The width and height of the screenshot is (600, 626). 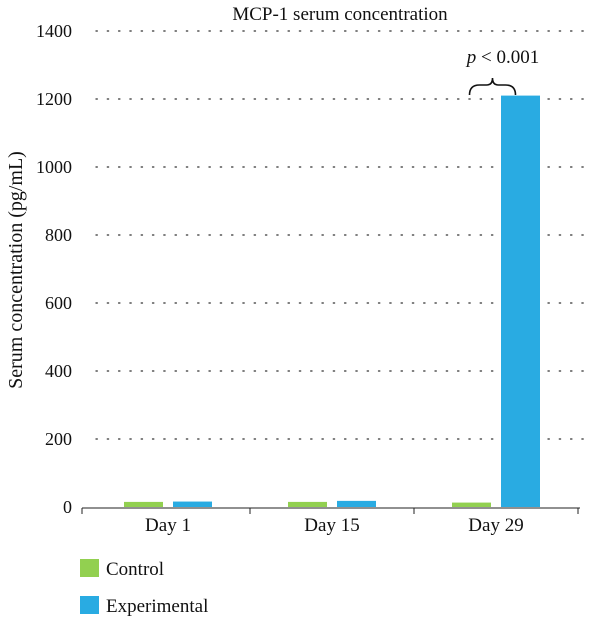 I want to click on legend: Control Experimental, so click(x=144, y=588).